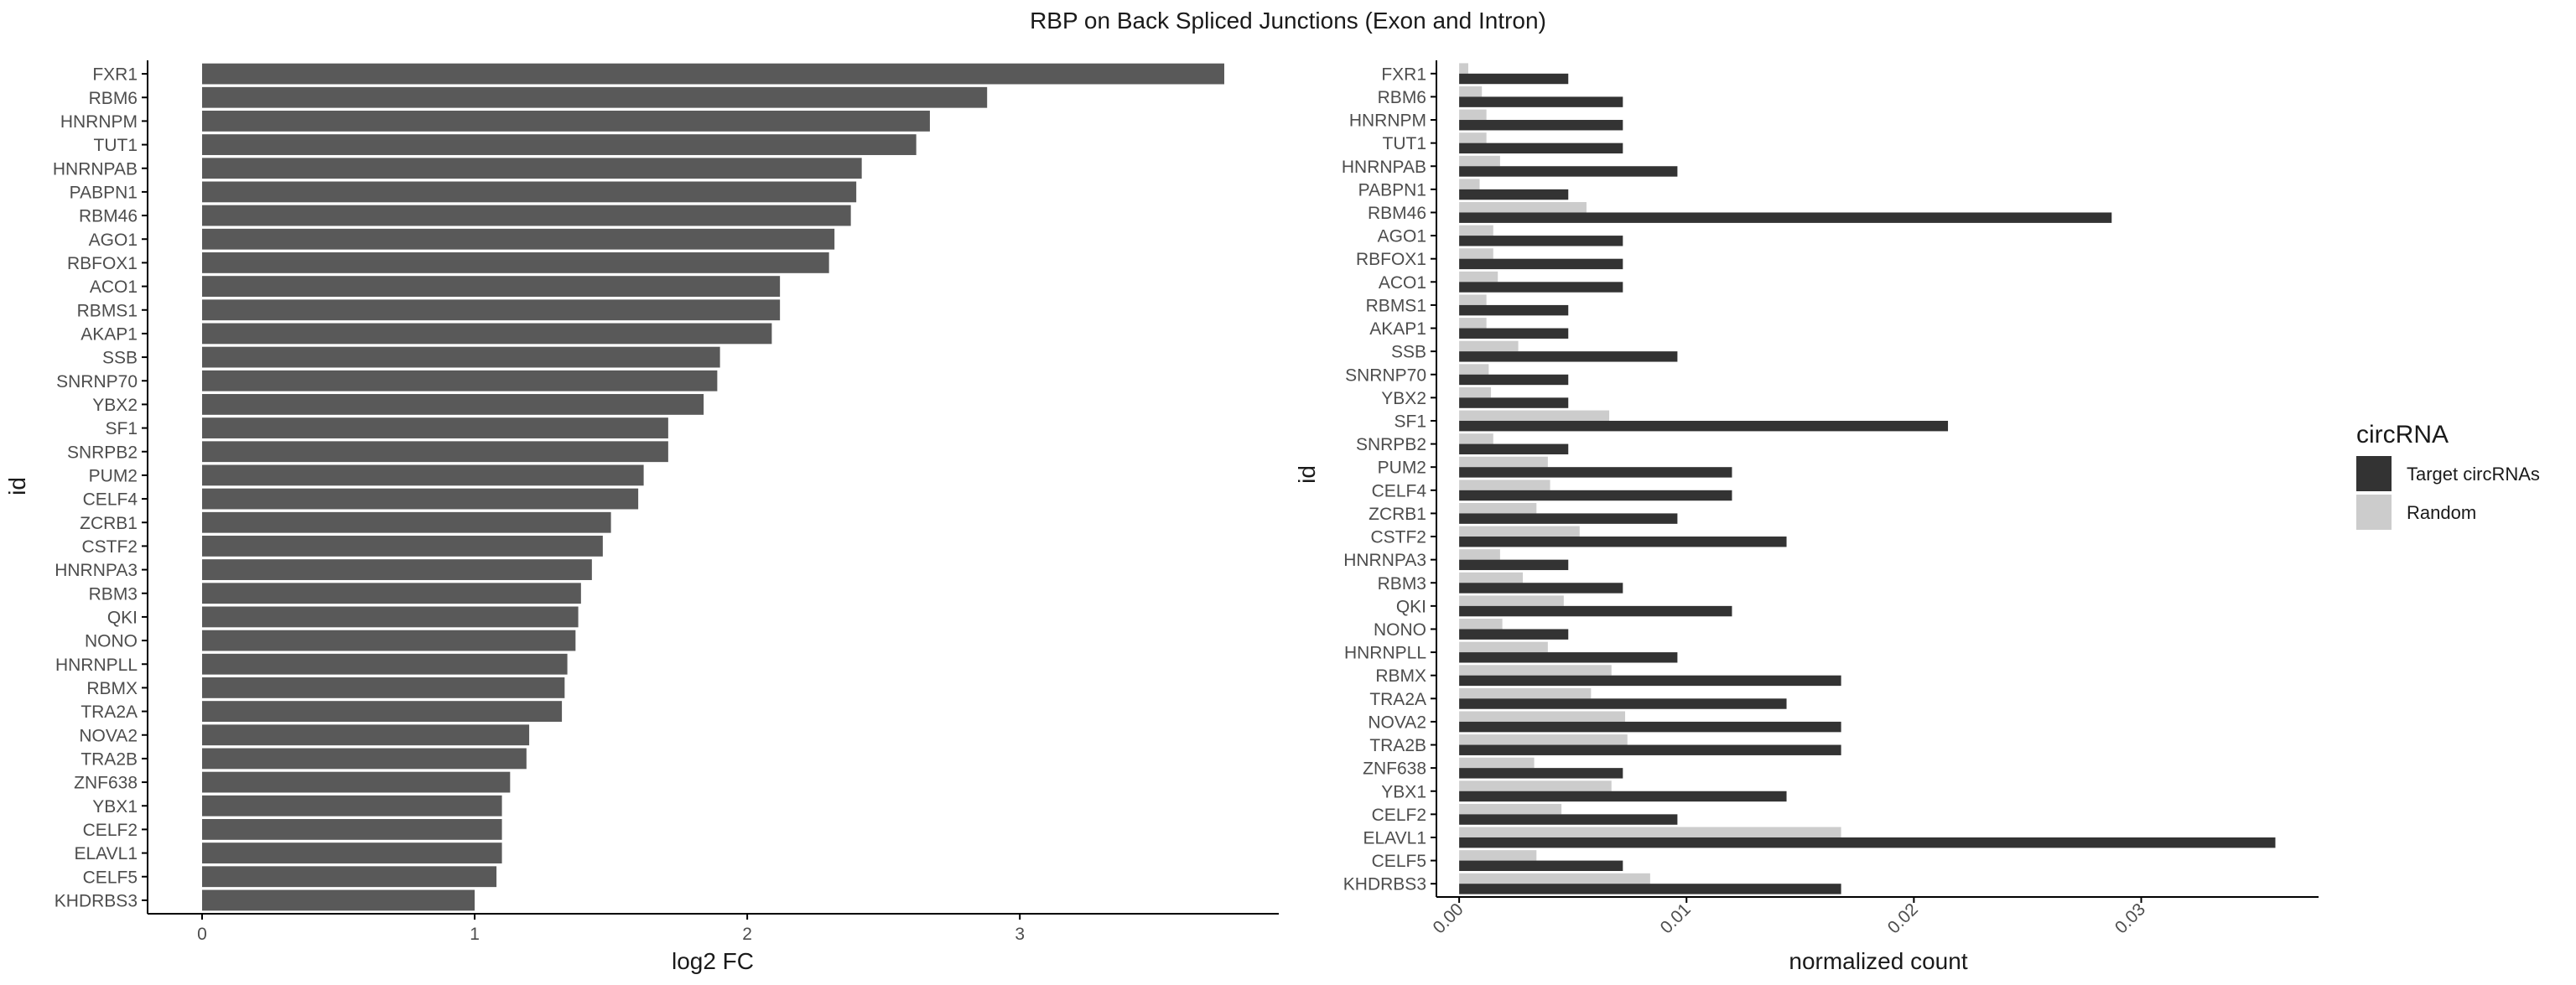 This screenshot has width=2576, height=985. What do you see at coordinates (1650, 681) in the screenshot?
I see `right-bar-target-rbmx` at bounding box center [1650, 681].